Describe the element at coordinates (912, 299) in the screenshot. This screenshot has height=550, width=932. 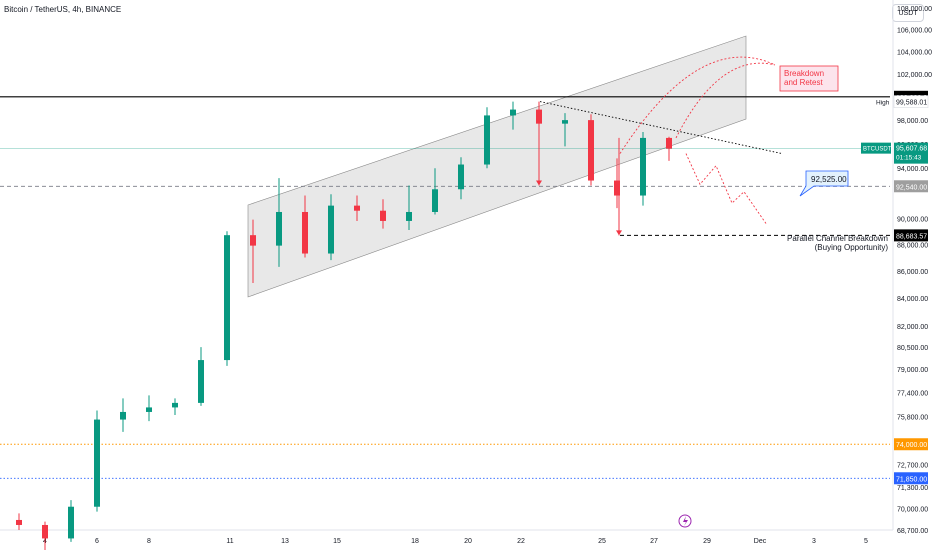
I see `price-tick-label: 84,000.00` at that location.